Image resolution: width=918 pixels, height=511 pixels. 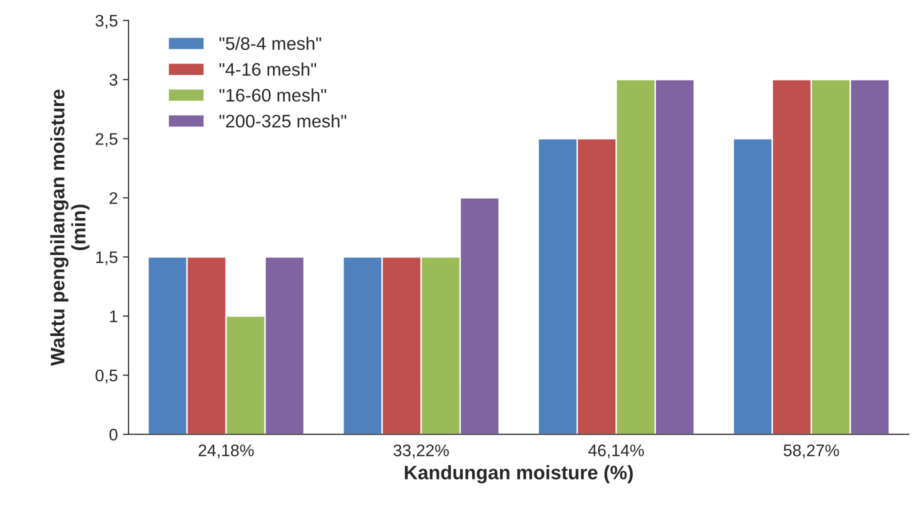 What do you see at coordinates (114, 198) in the screenshot?
I see `y-tick-label: 2` at bounding box center [114, 198].